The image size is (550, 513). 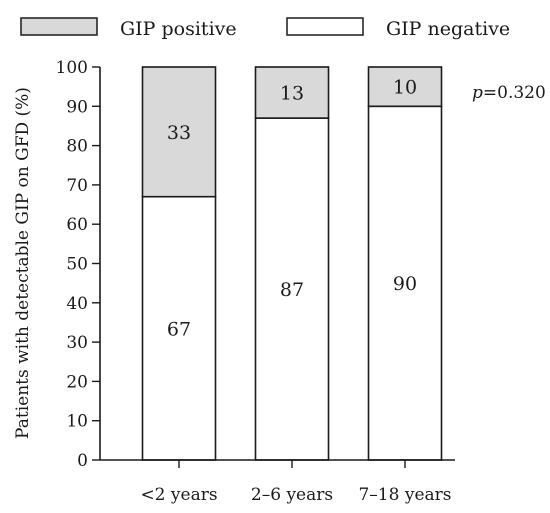 What do you see at coordinates (77, 107) in the screenshot?
I see `y-tick-label: 90` at bounding box center [77, 107].